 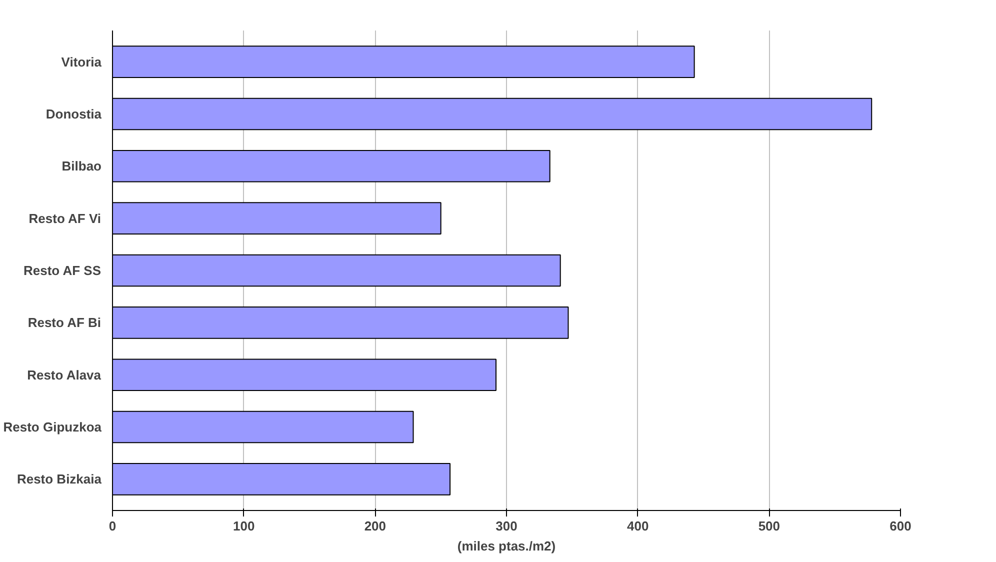 I want to click on y-tick-label: Donostia, so click(x=74, y=114).